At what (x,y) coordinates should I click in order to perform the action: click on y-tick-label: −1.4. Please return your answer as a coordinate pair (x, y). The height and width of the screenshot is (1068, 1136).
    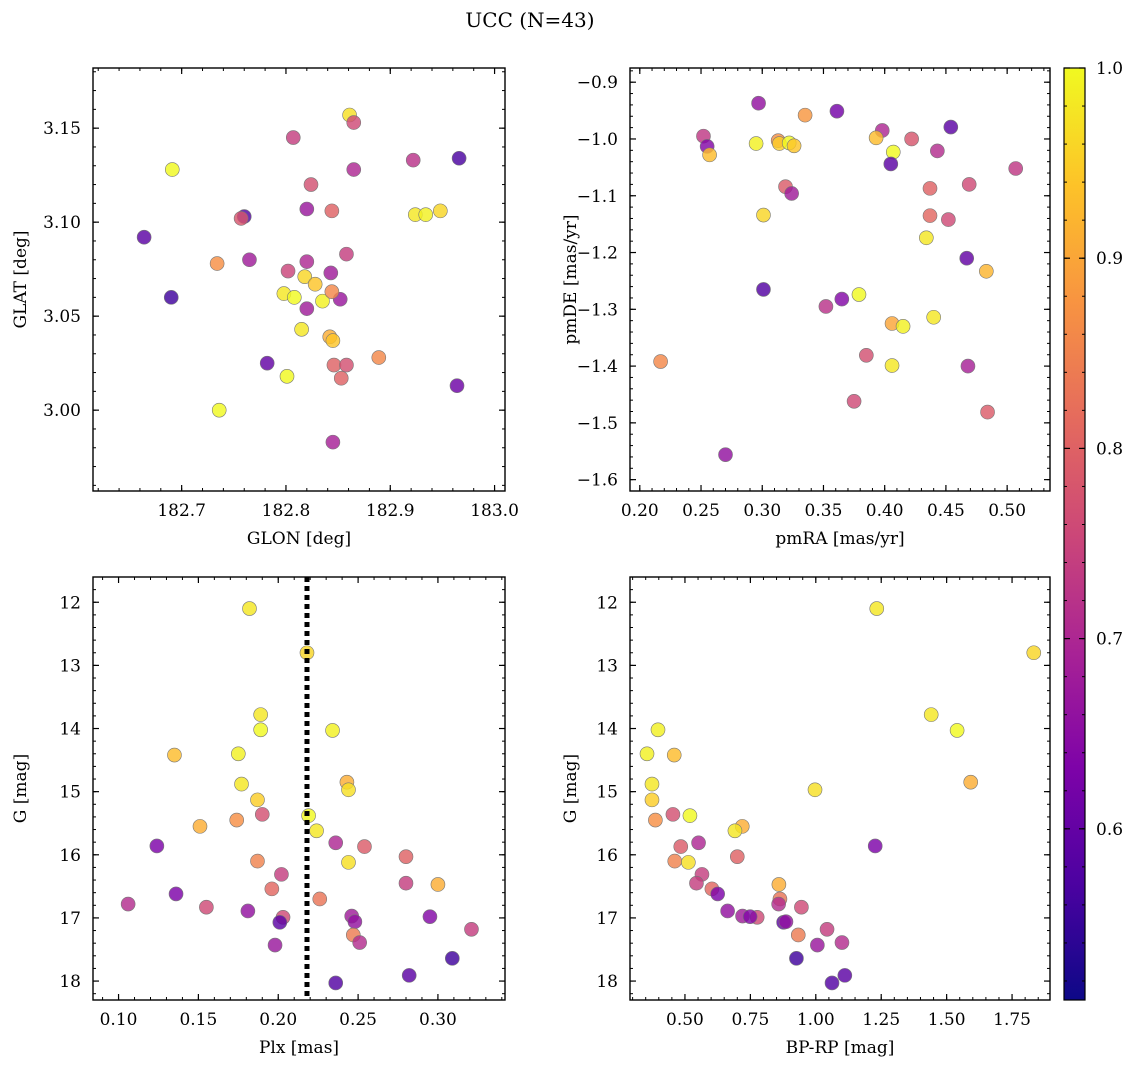
    Looking at the image, I should click on (597, 367).